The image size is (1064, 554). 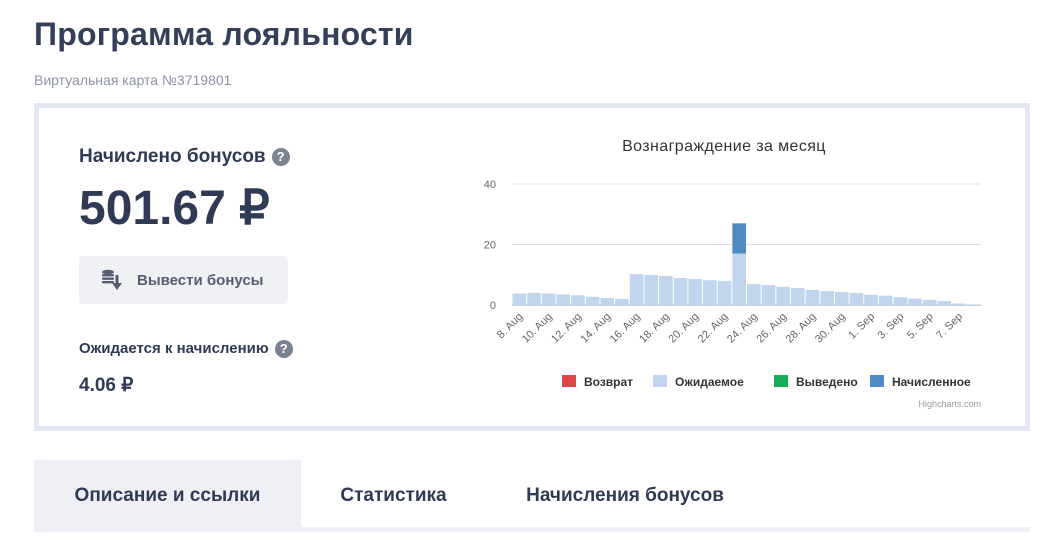 I want to click on y-tick-label: 0, so click(x=493, y=306).